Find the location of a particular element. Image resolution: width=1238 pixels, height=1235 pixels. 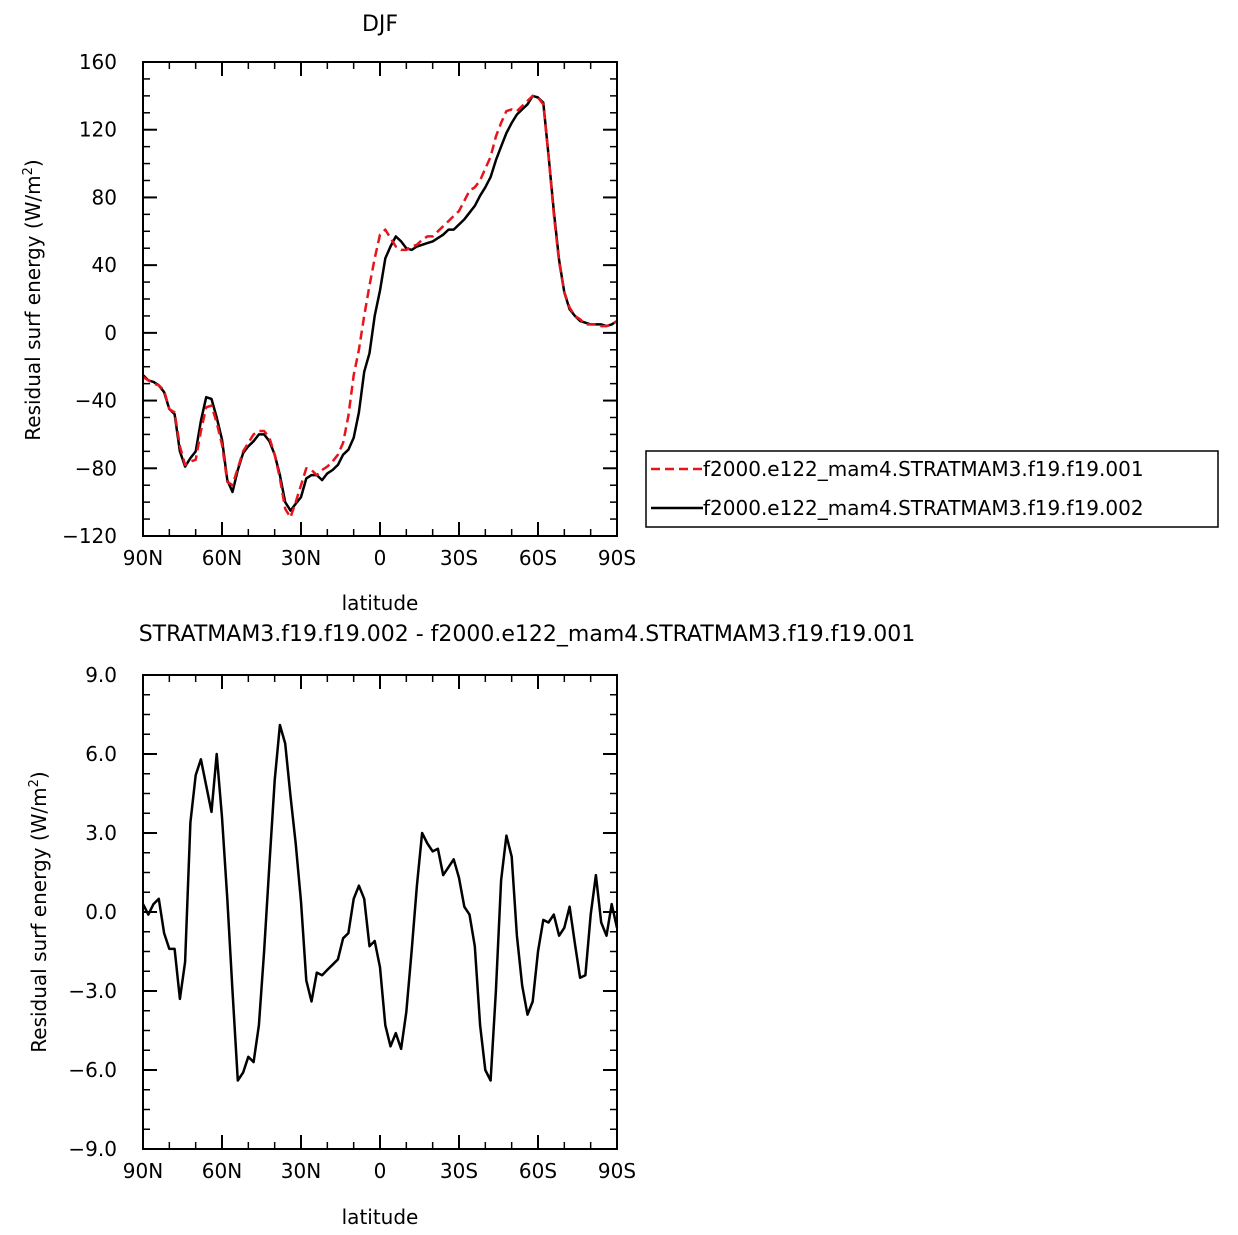

bottom-y-axis-label: Residual surf energy (W/m2) is located at coordinates (39, 911).